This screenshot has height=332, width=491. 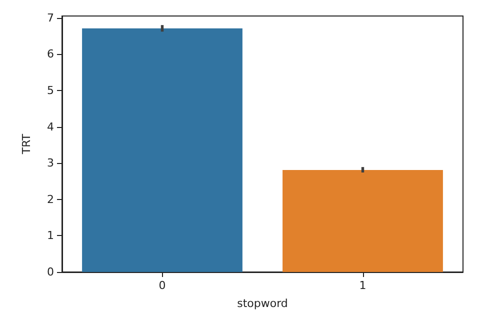 I want to click on x-axis-title: stopword, so click(x=262, y=303).